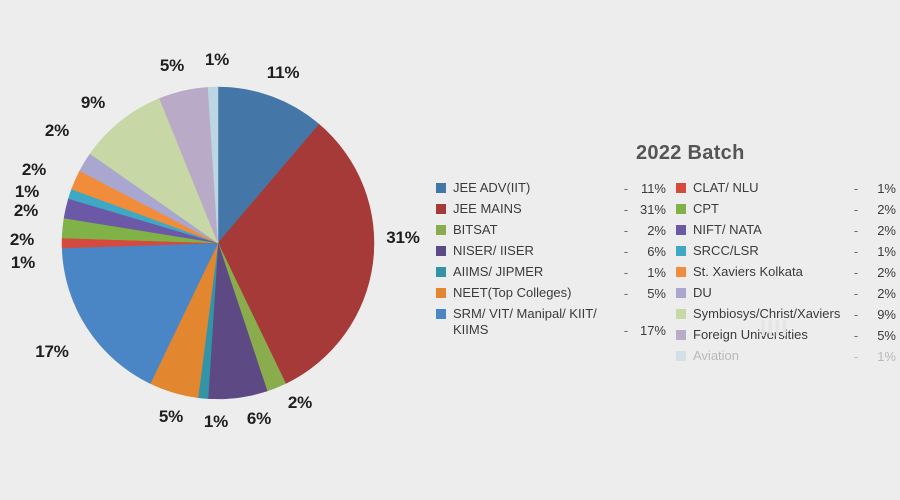  I want to click on legend-item: CLAT/ NLU - 1%, so click(786, 188).